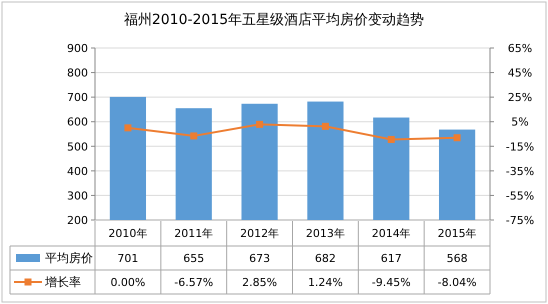 Image resolution: width=548 pixels, height=304 pixels. I want to click on y2-tick-label: 65%, so click(520, 48).